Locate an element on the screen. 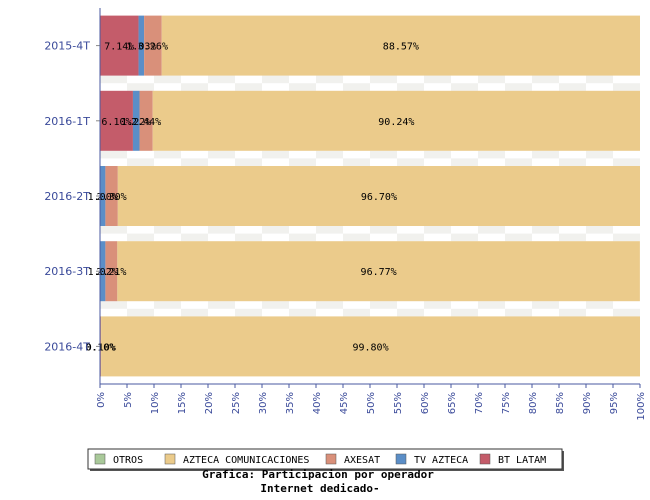  chart-title-line-1: Grafica: Participacion por operador is located at coordinates (318, 474).